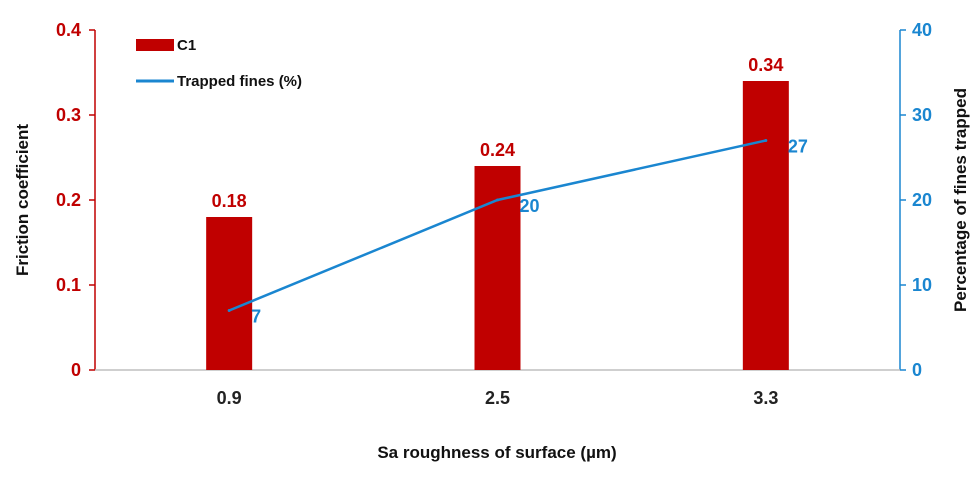 The width and height of the screenshot is (979, 480). What do you see at coordinates (922, 200) in the screenshot?
I see `y-tick-label-right: 20` at bounding box center [922, 200].